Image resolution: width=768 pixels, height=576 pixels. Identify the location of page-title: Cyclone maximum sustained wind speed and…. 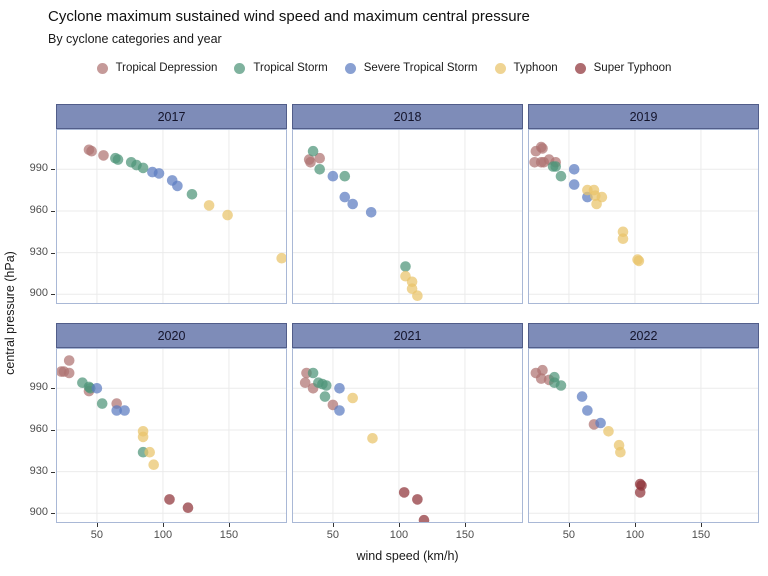
(289, 16).